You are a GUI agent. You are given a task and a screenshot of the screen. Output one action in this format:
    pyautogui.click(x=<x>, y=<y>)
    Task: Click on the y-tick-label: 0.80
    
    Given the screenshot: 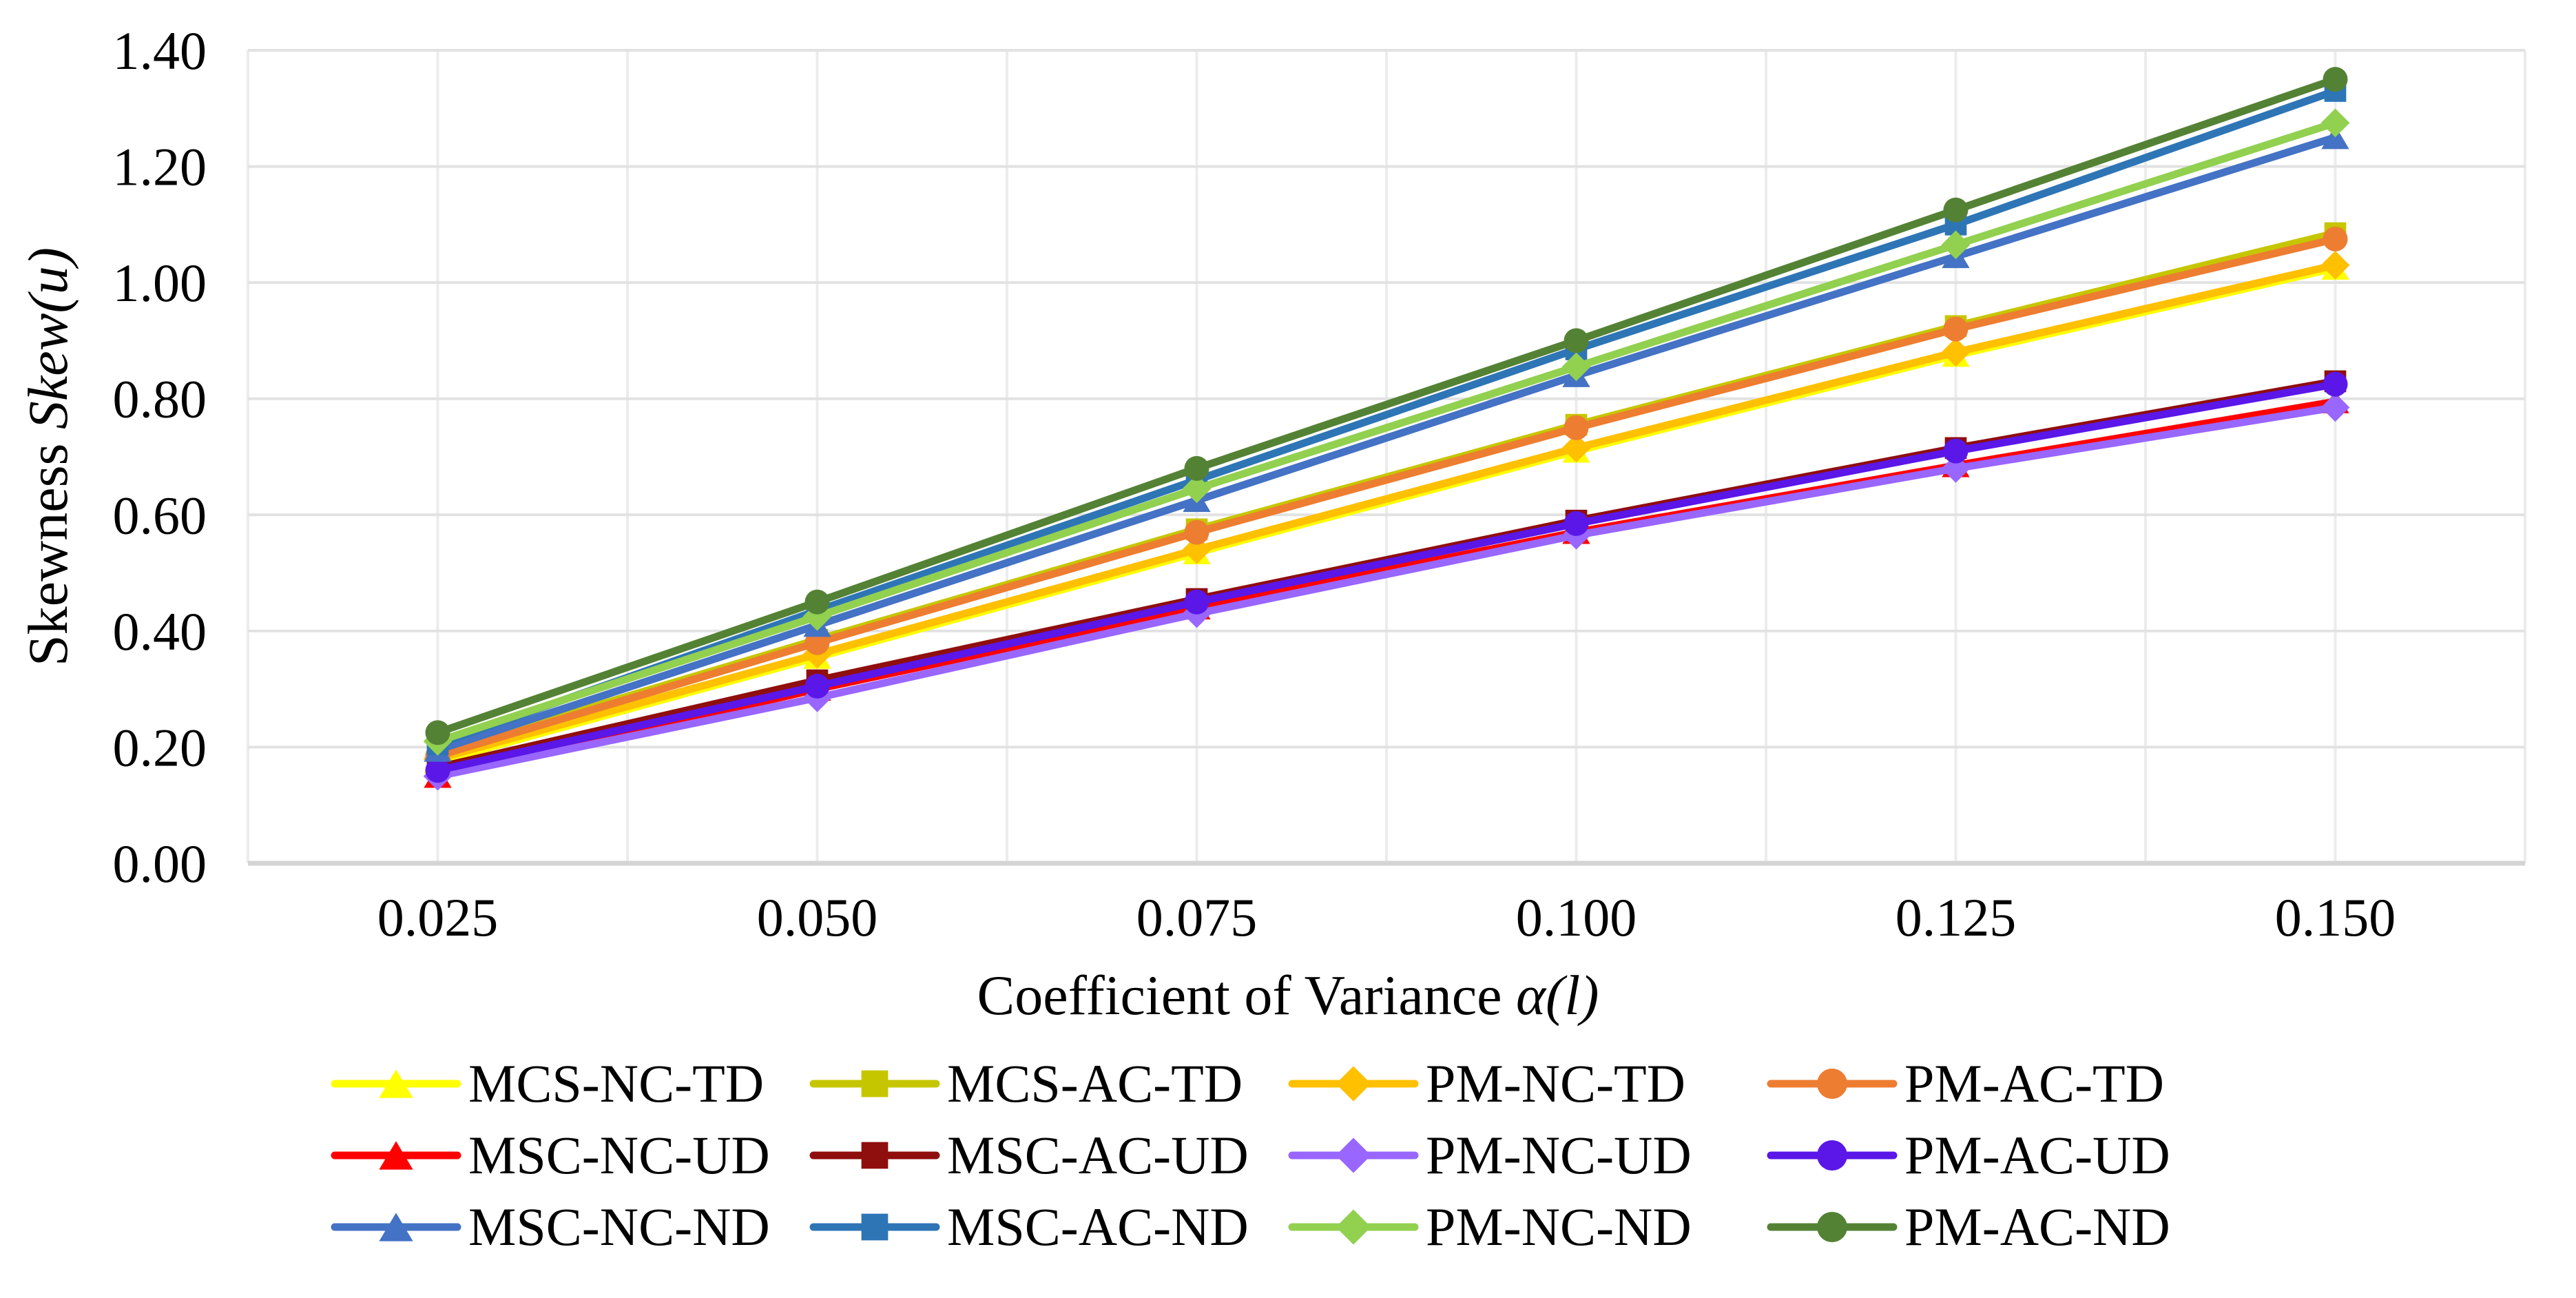 What is the action you would take?
    pyautogui.click(x=160, y=399)
    